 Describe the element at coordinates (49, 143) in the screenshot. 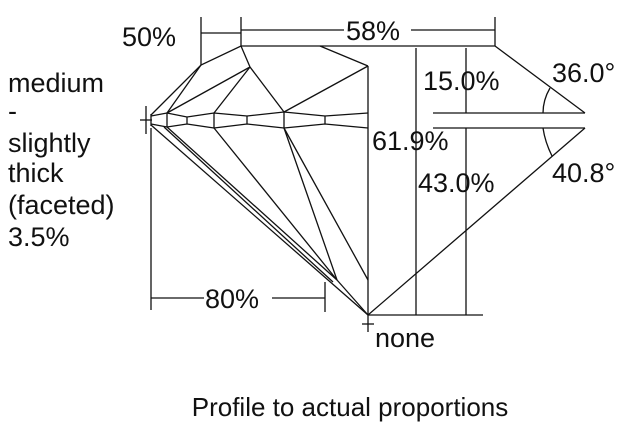

I see `girdle-line-3: slightly` at that location.